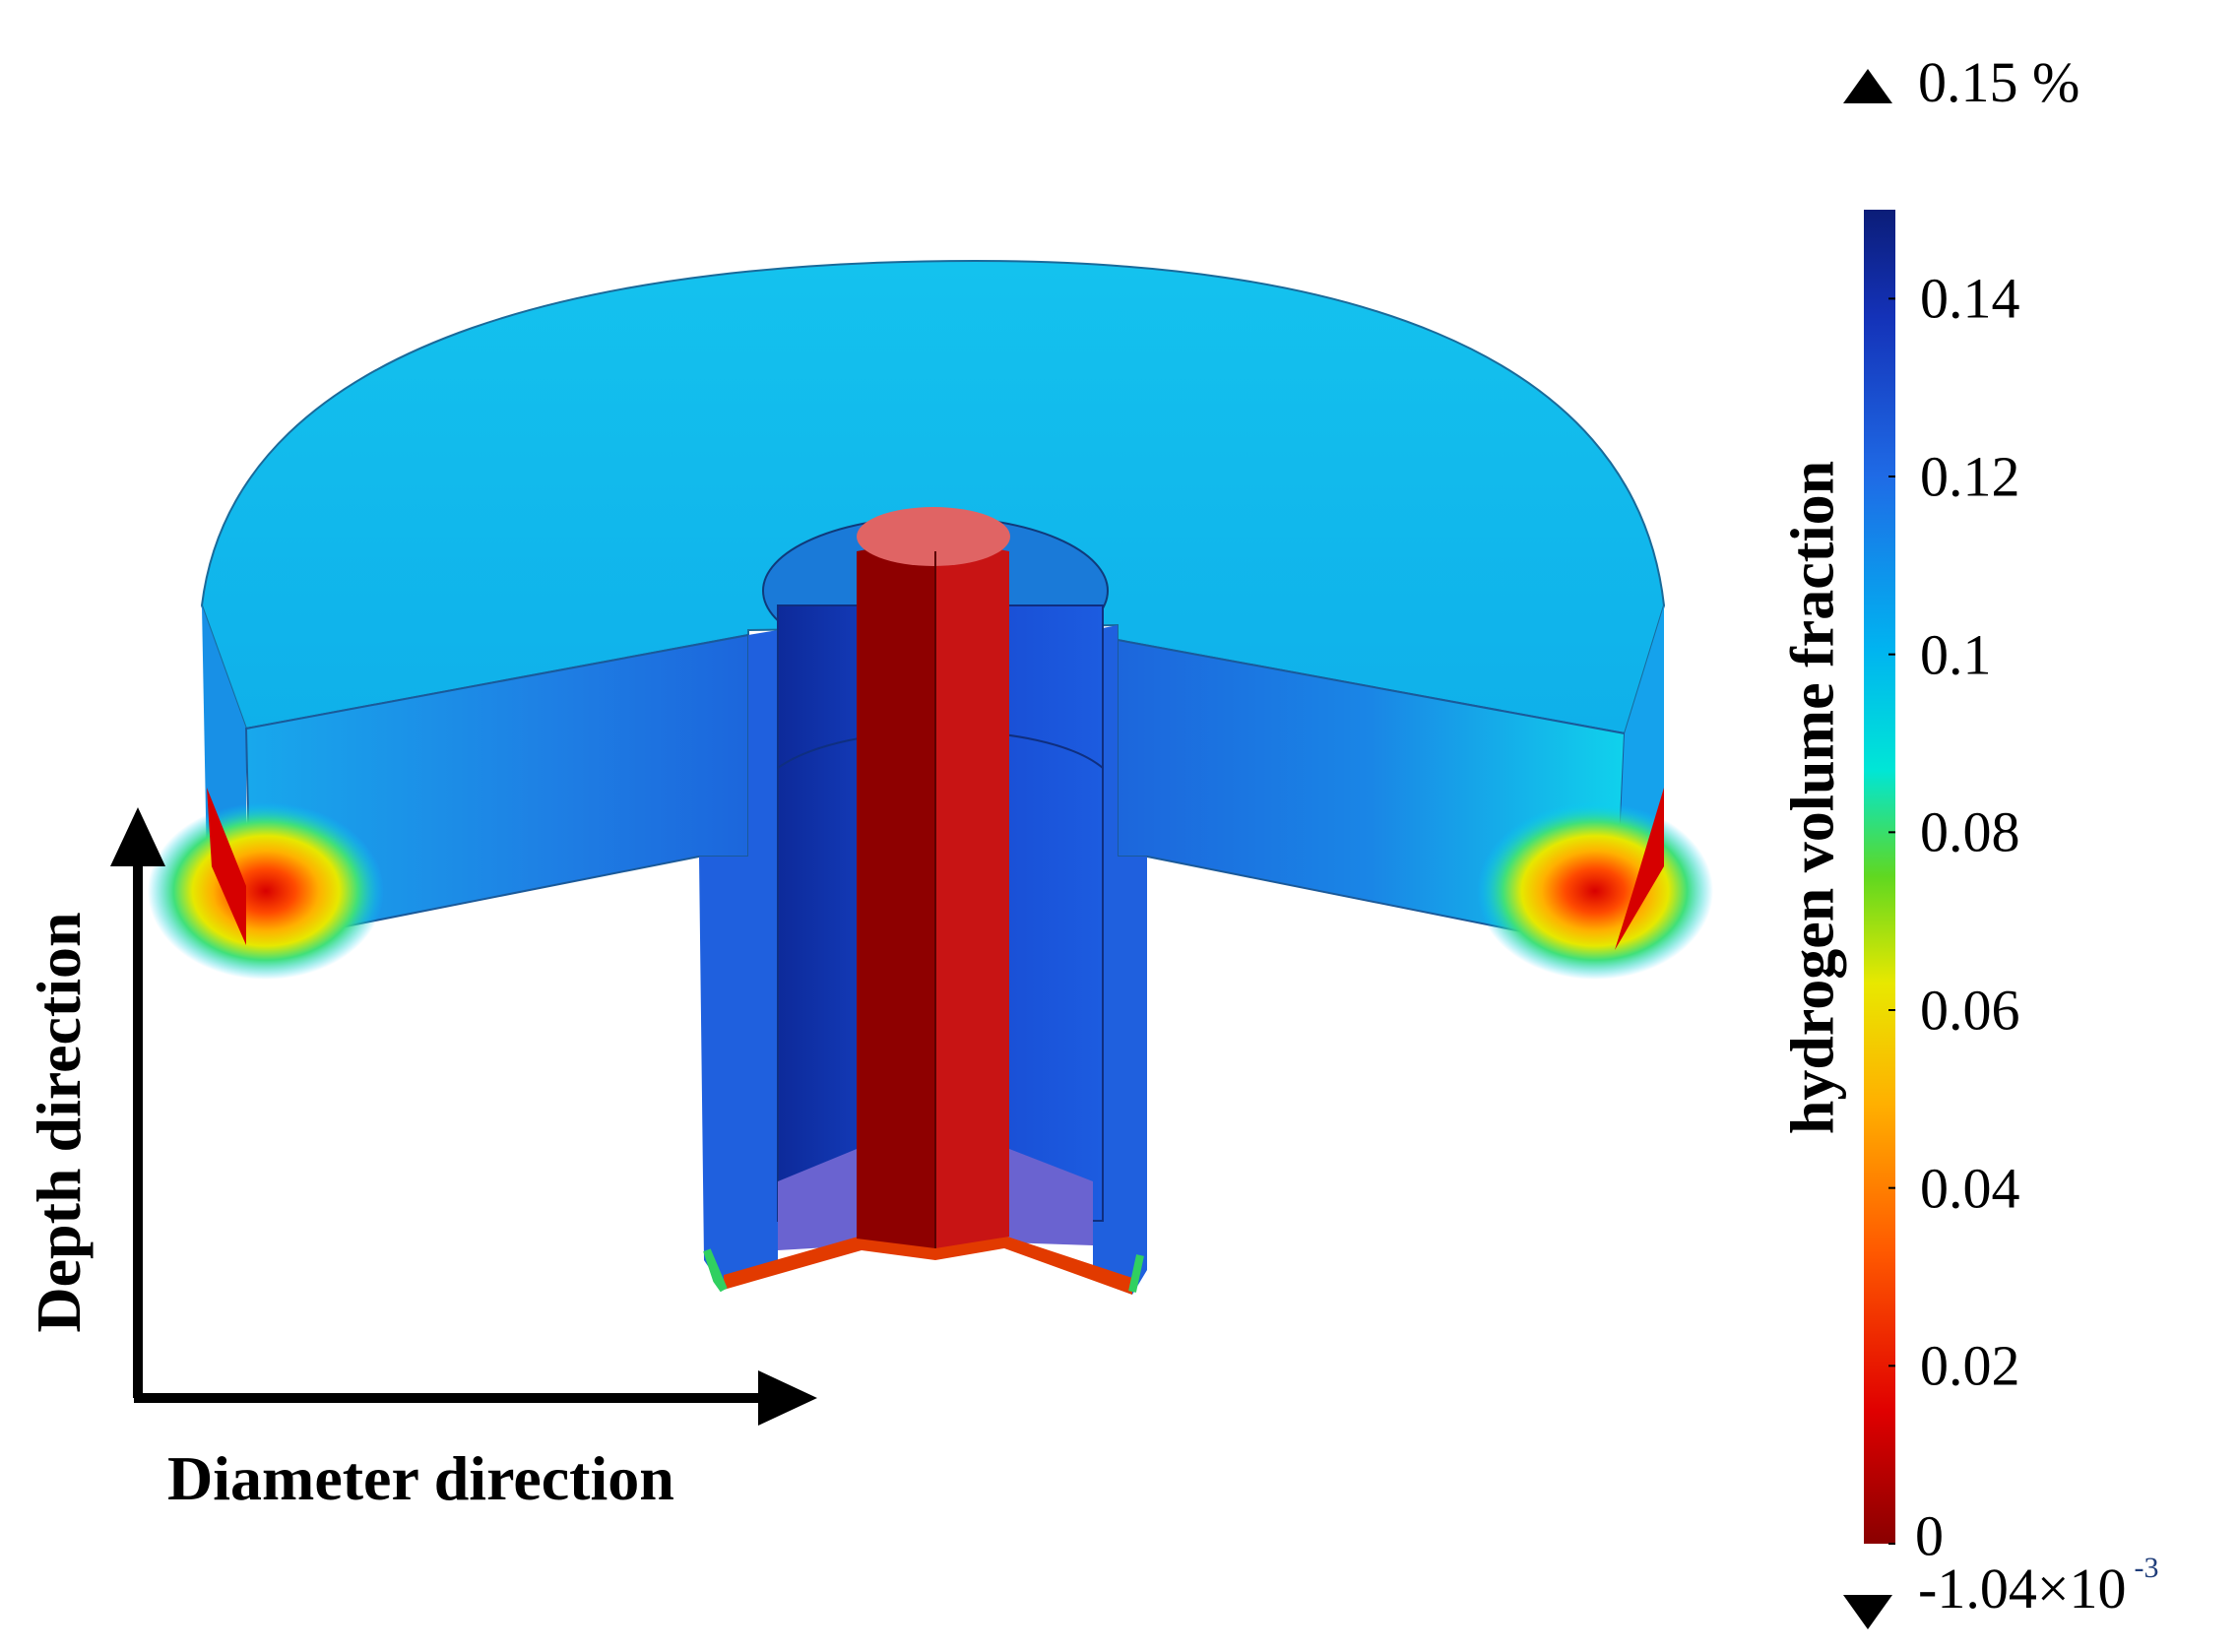 The width and height of the screenshot is (2239, 1652). I want to click on stem-bottom-edge, so click(928, 1266).